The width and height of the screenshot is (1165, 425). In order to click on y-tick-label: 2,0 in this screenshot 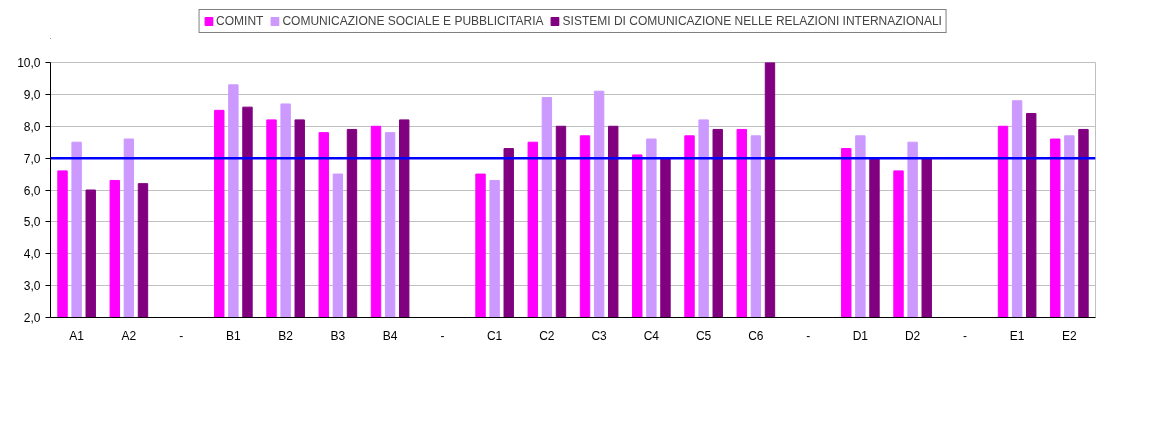, I will do `click(32, 318)`.